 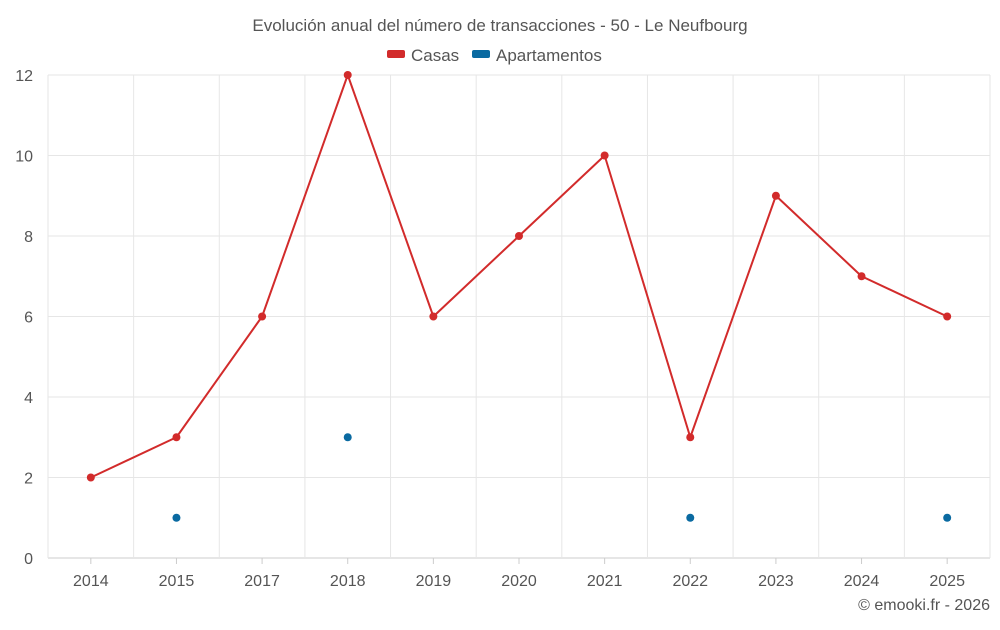 I want to click on legend: Casas Apartamentos, so click(x=494, y=55).